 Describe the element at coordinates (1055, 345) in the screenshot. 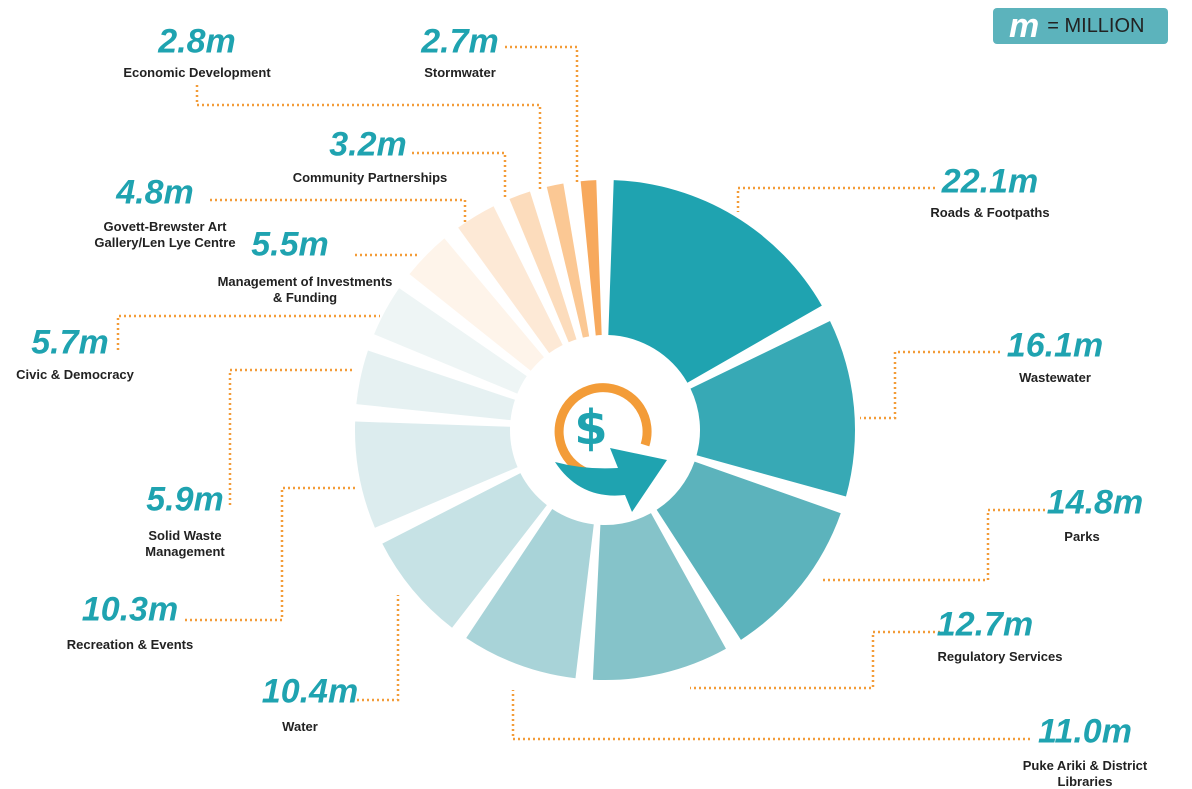

I see `value-label: 16.1m` at that location.